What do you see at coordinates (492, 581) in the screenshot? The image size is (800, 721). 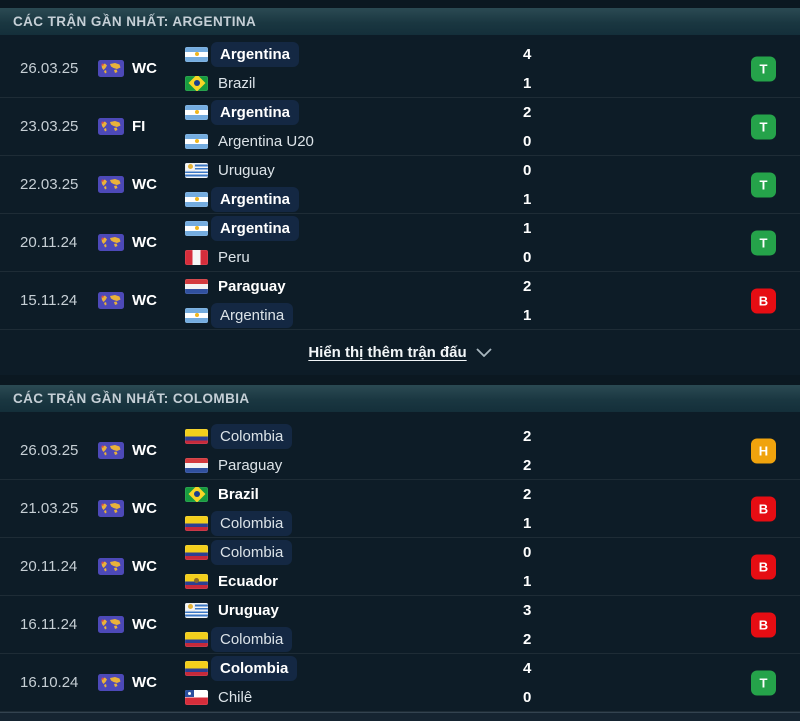 I see `team-line: Ecuador 1` at bounding box center [492, 581].